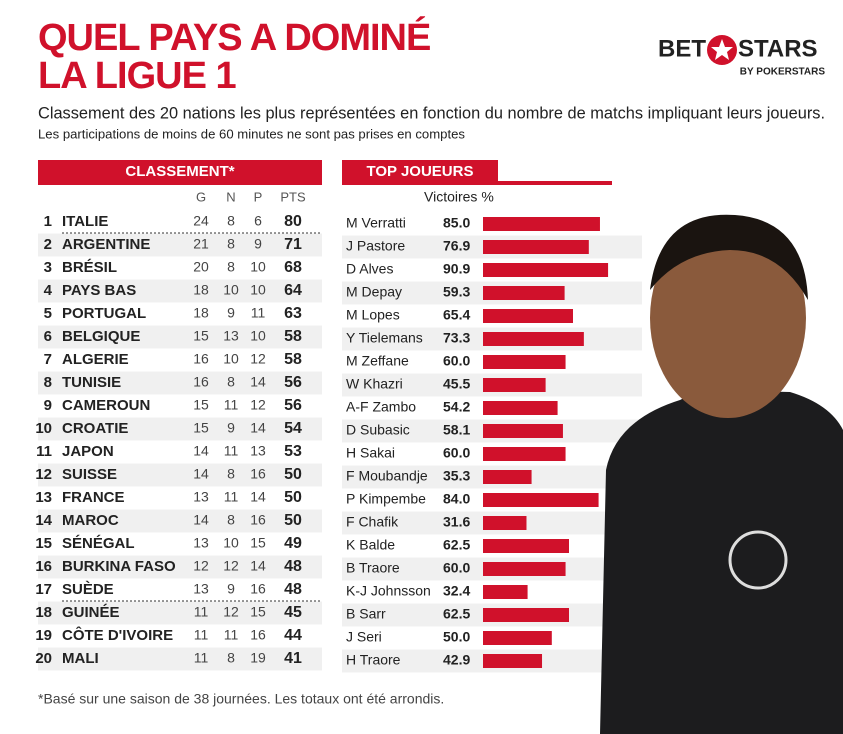  I want to click on player-name: J Seri, so click(364, 637).